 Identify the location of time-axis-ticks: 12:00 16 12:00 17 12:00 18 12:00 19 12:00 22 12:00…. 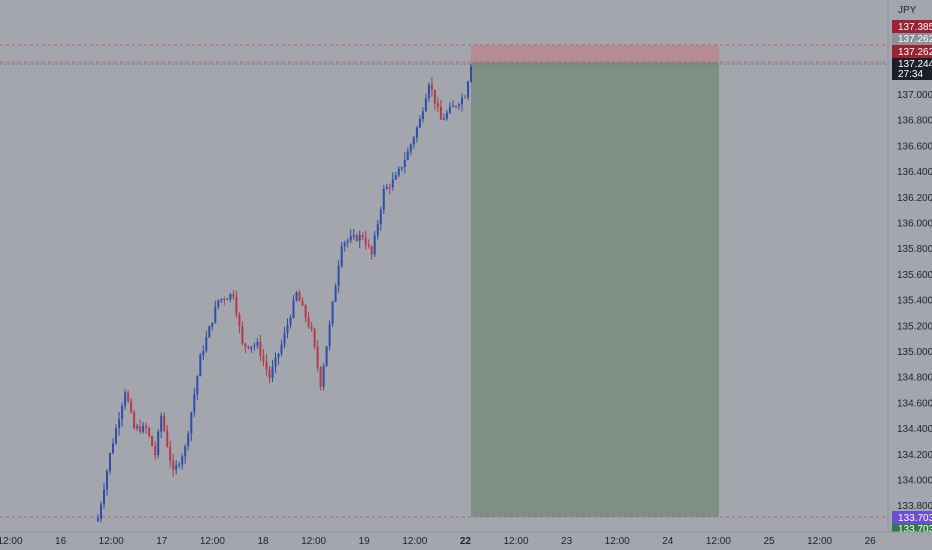
(438, 541).